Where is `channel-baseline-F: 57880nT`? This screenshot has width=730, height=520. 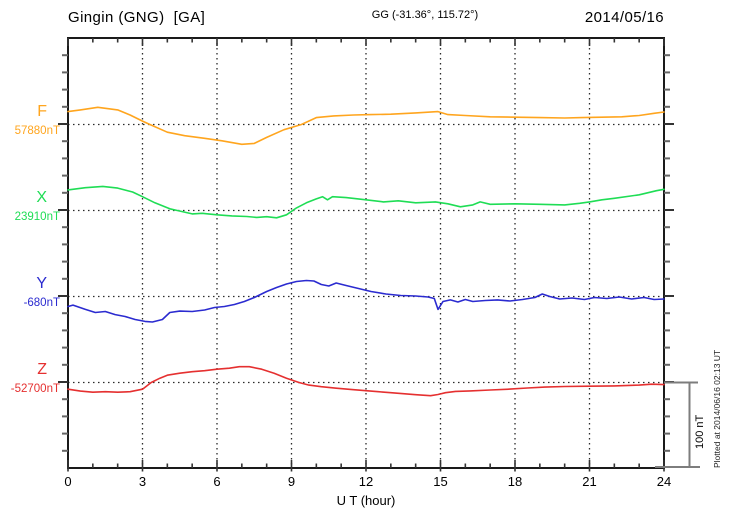
channel-baseline-F: 57880nT is located at coordinates (37, 131).